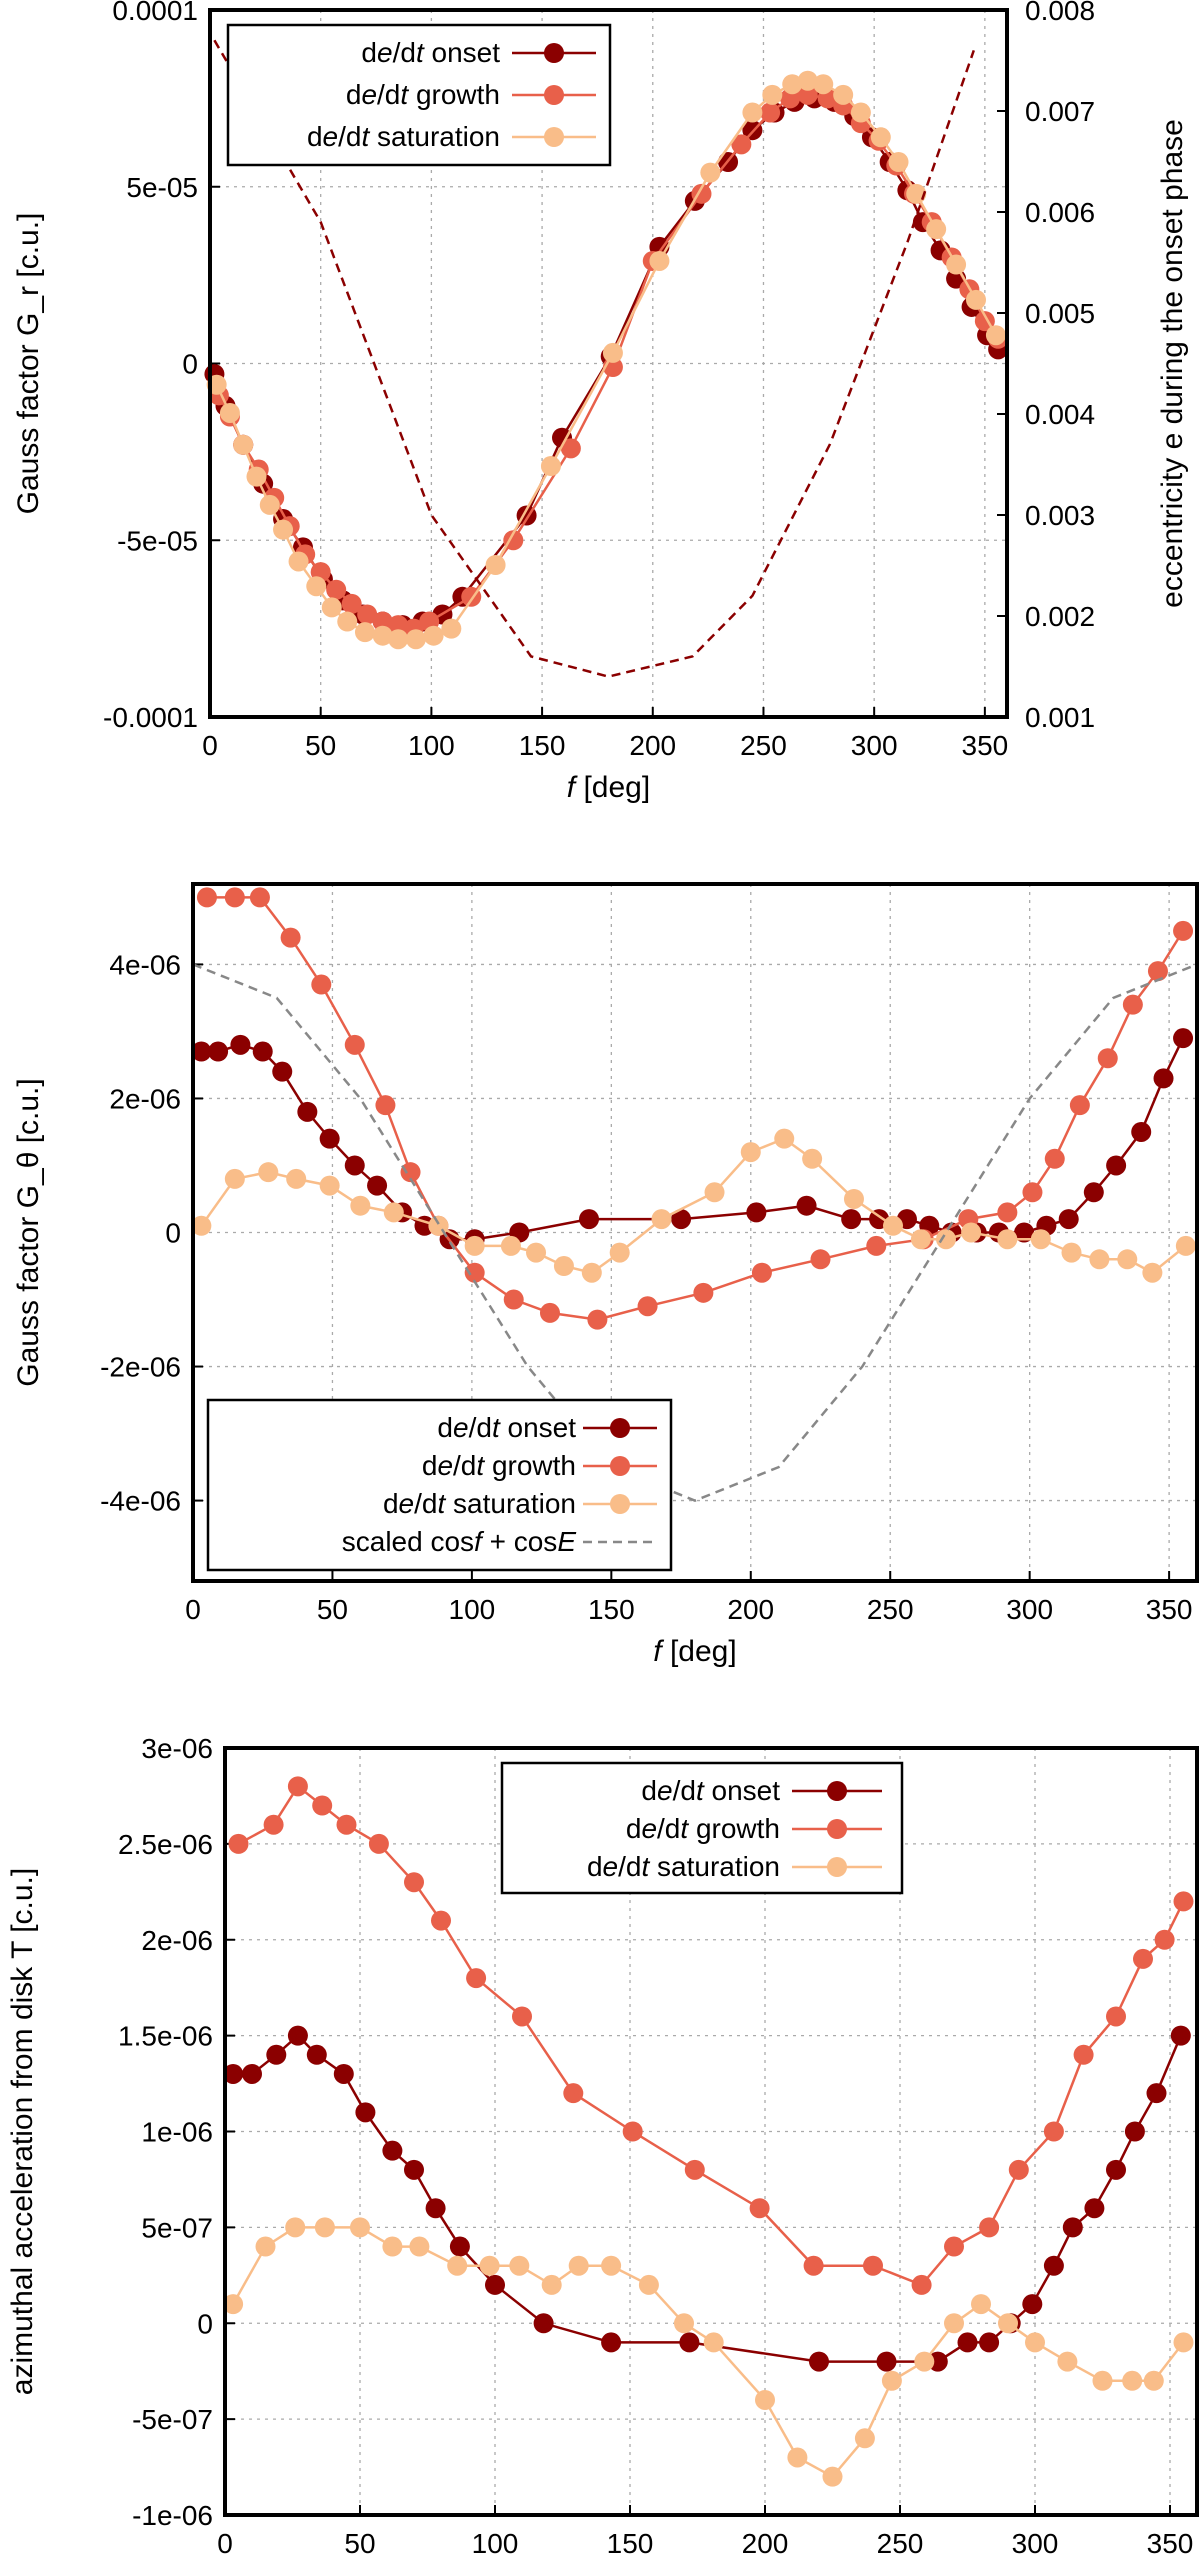 The height and width of the screenshot is (2563, 1200). I want to click on y-tick-label: 1e-06, so click(177, 2132).